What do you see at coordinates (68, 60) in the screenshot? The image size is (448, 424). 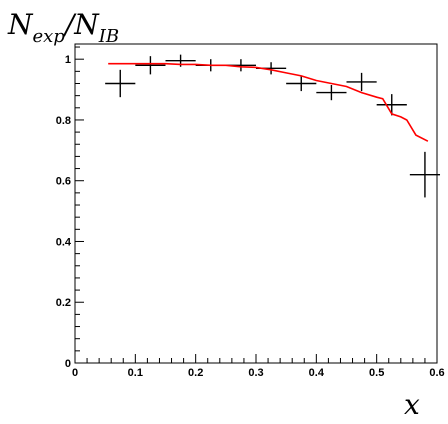 I see `y-tick-label: 1` at bounding box center [68, 60].